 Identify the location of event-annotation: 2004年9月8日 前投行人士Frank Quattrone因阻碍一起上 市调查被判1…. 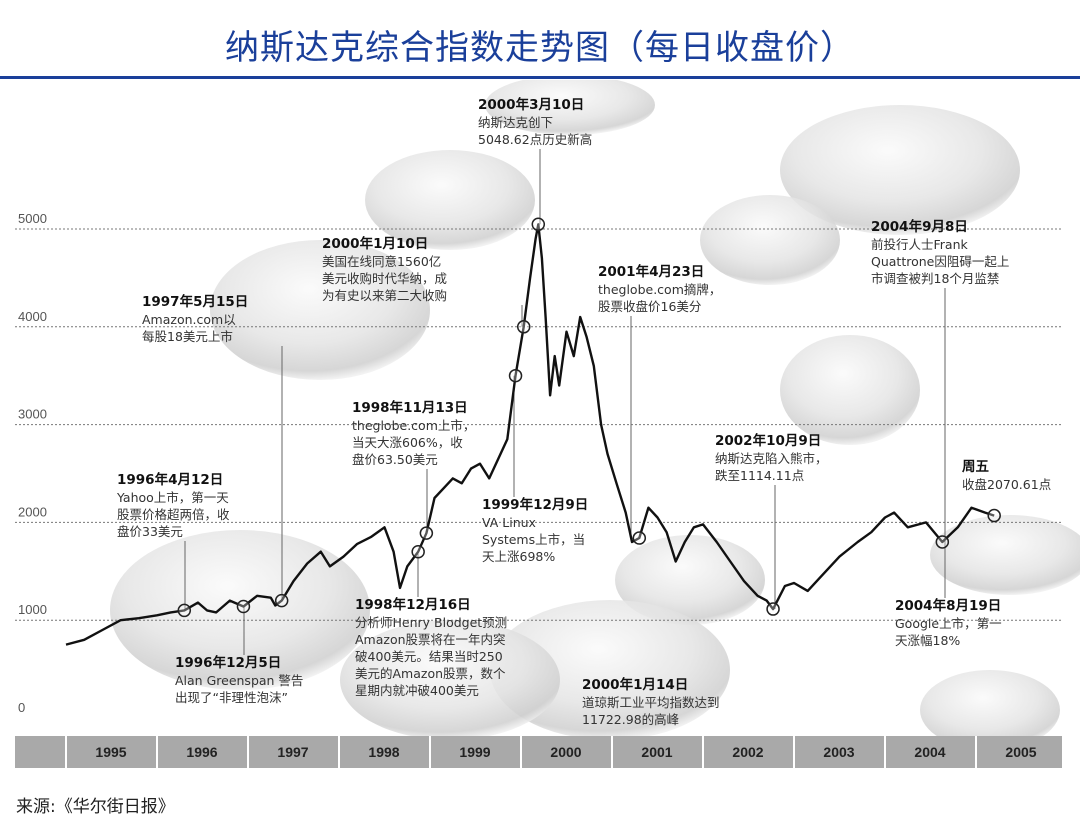
(940, 253).